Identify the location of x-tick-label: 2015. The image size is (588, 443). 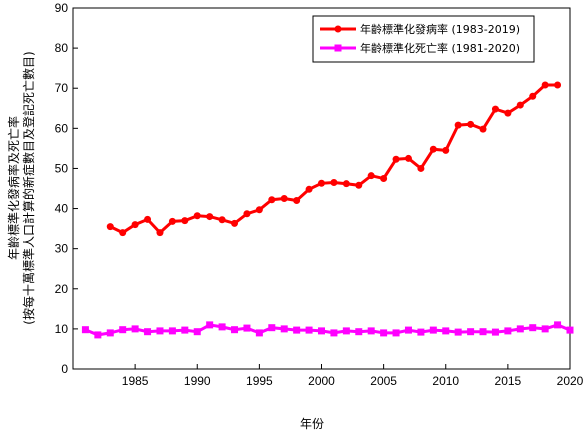
(508, 381).